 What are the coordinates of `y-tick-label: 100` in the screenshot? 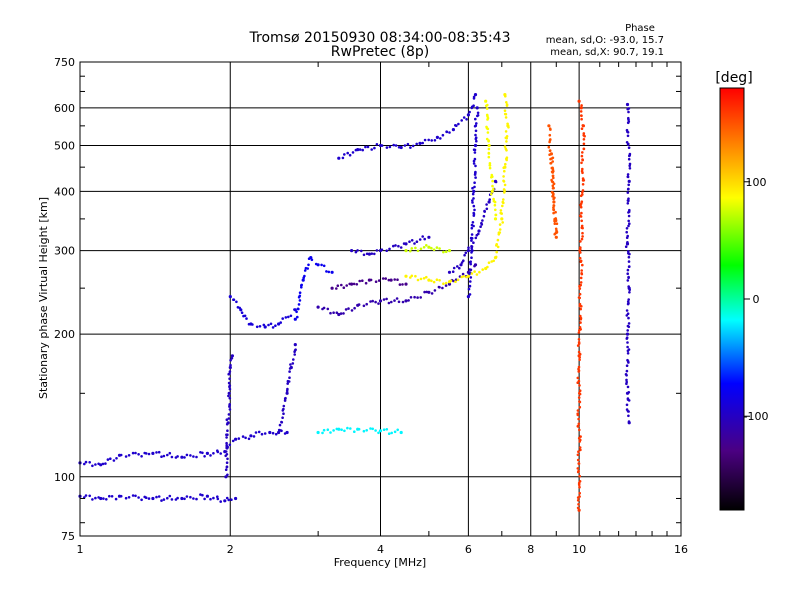 It's located at (64, 477).